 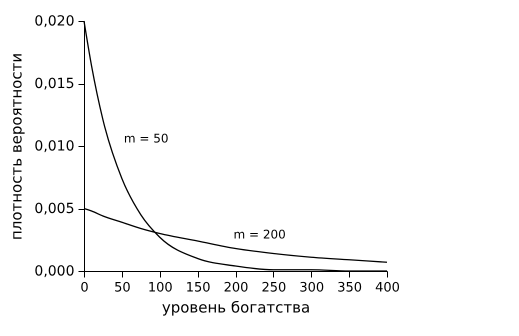 What do you see at coordinates (122, 288) in the screenshot?
I see `x-tick-label: 50` at bounding box center [122, 288].